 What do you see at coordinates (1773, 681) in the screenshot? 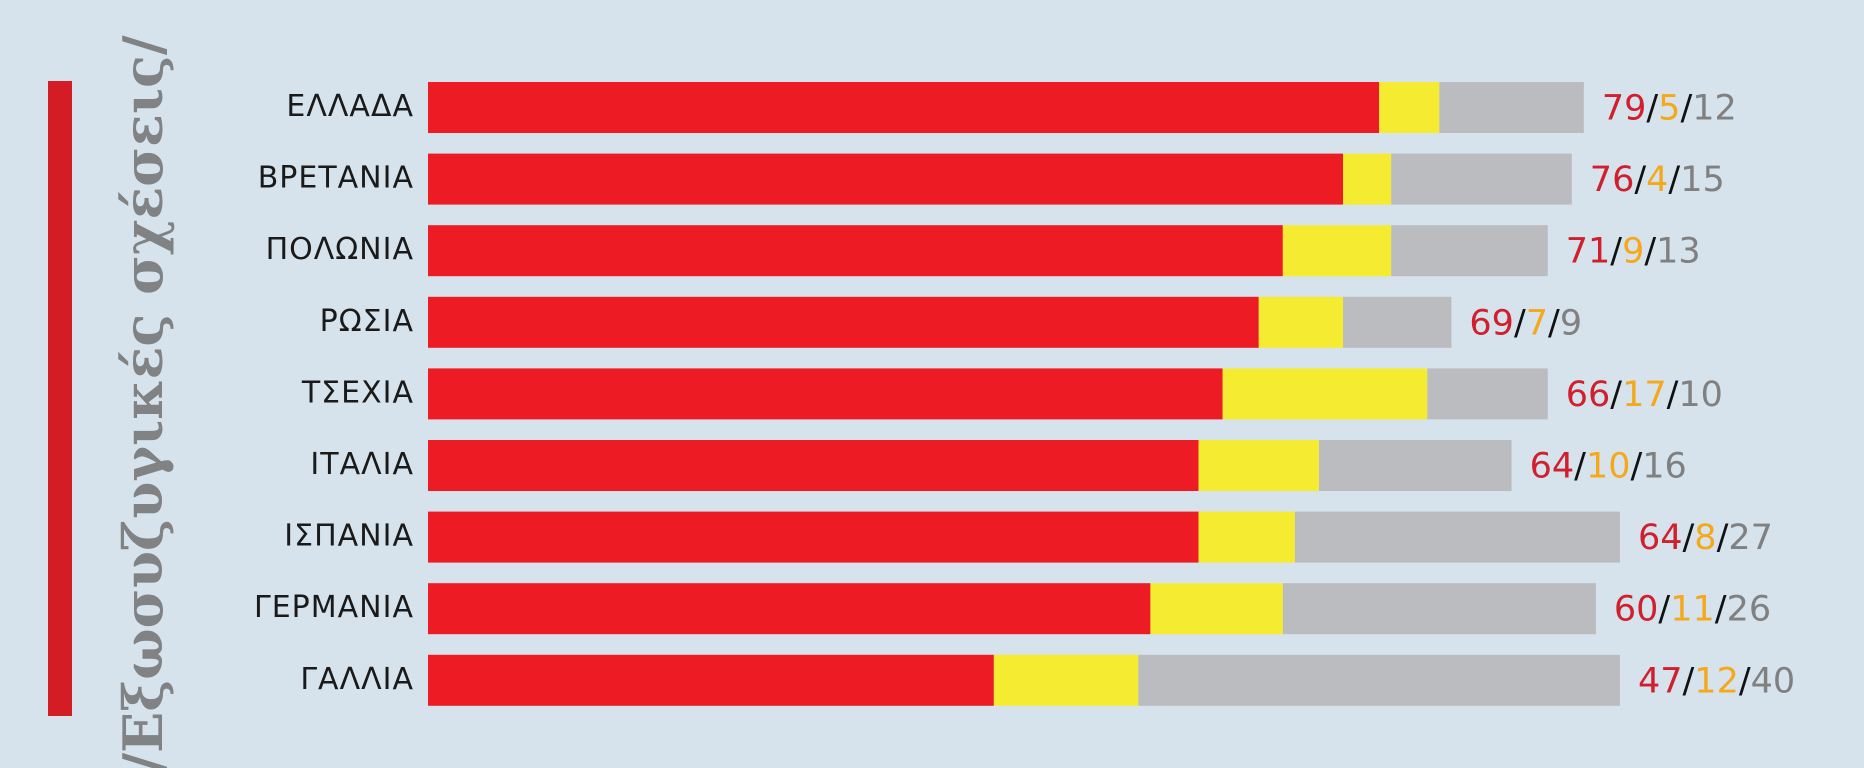
I see `value: 40` at bounding box center [1773, 681].